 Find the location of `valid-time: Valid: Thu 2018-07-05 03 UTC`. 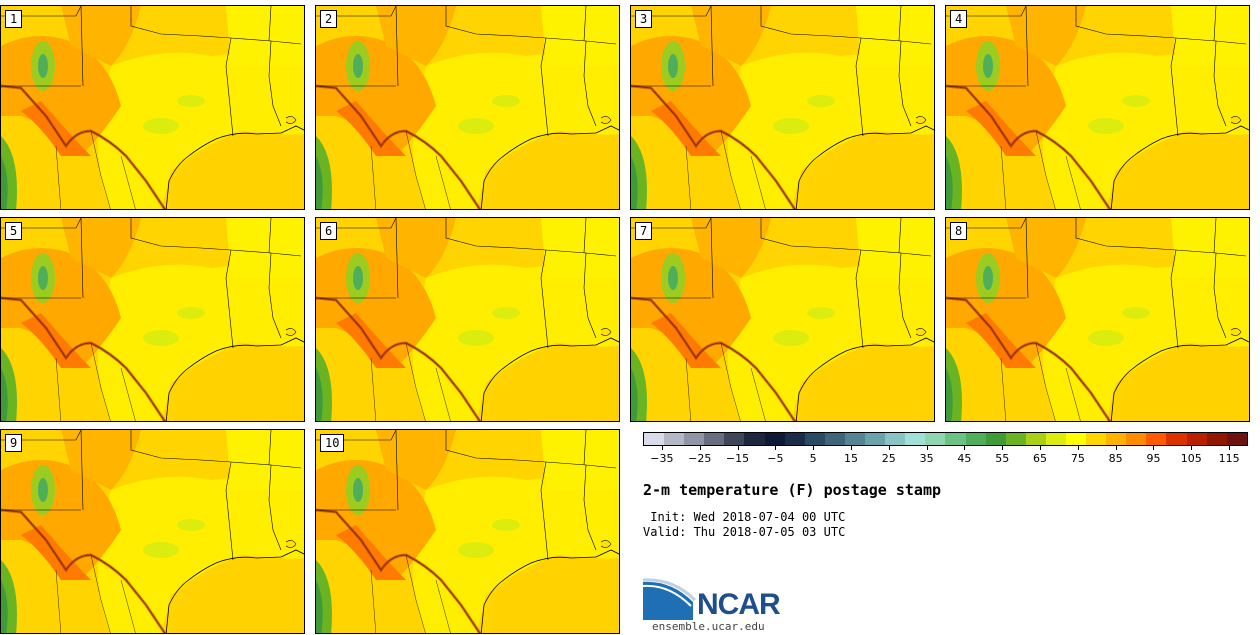

valid-time: Valid: Thu 2018-07-05 03 UTC is located at coordinates (744, 532).